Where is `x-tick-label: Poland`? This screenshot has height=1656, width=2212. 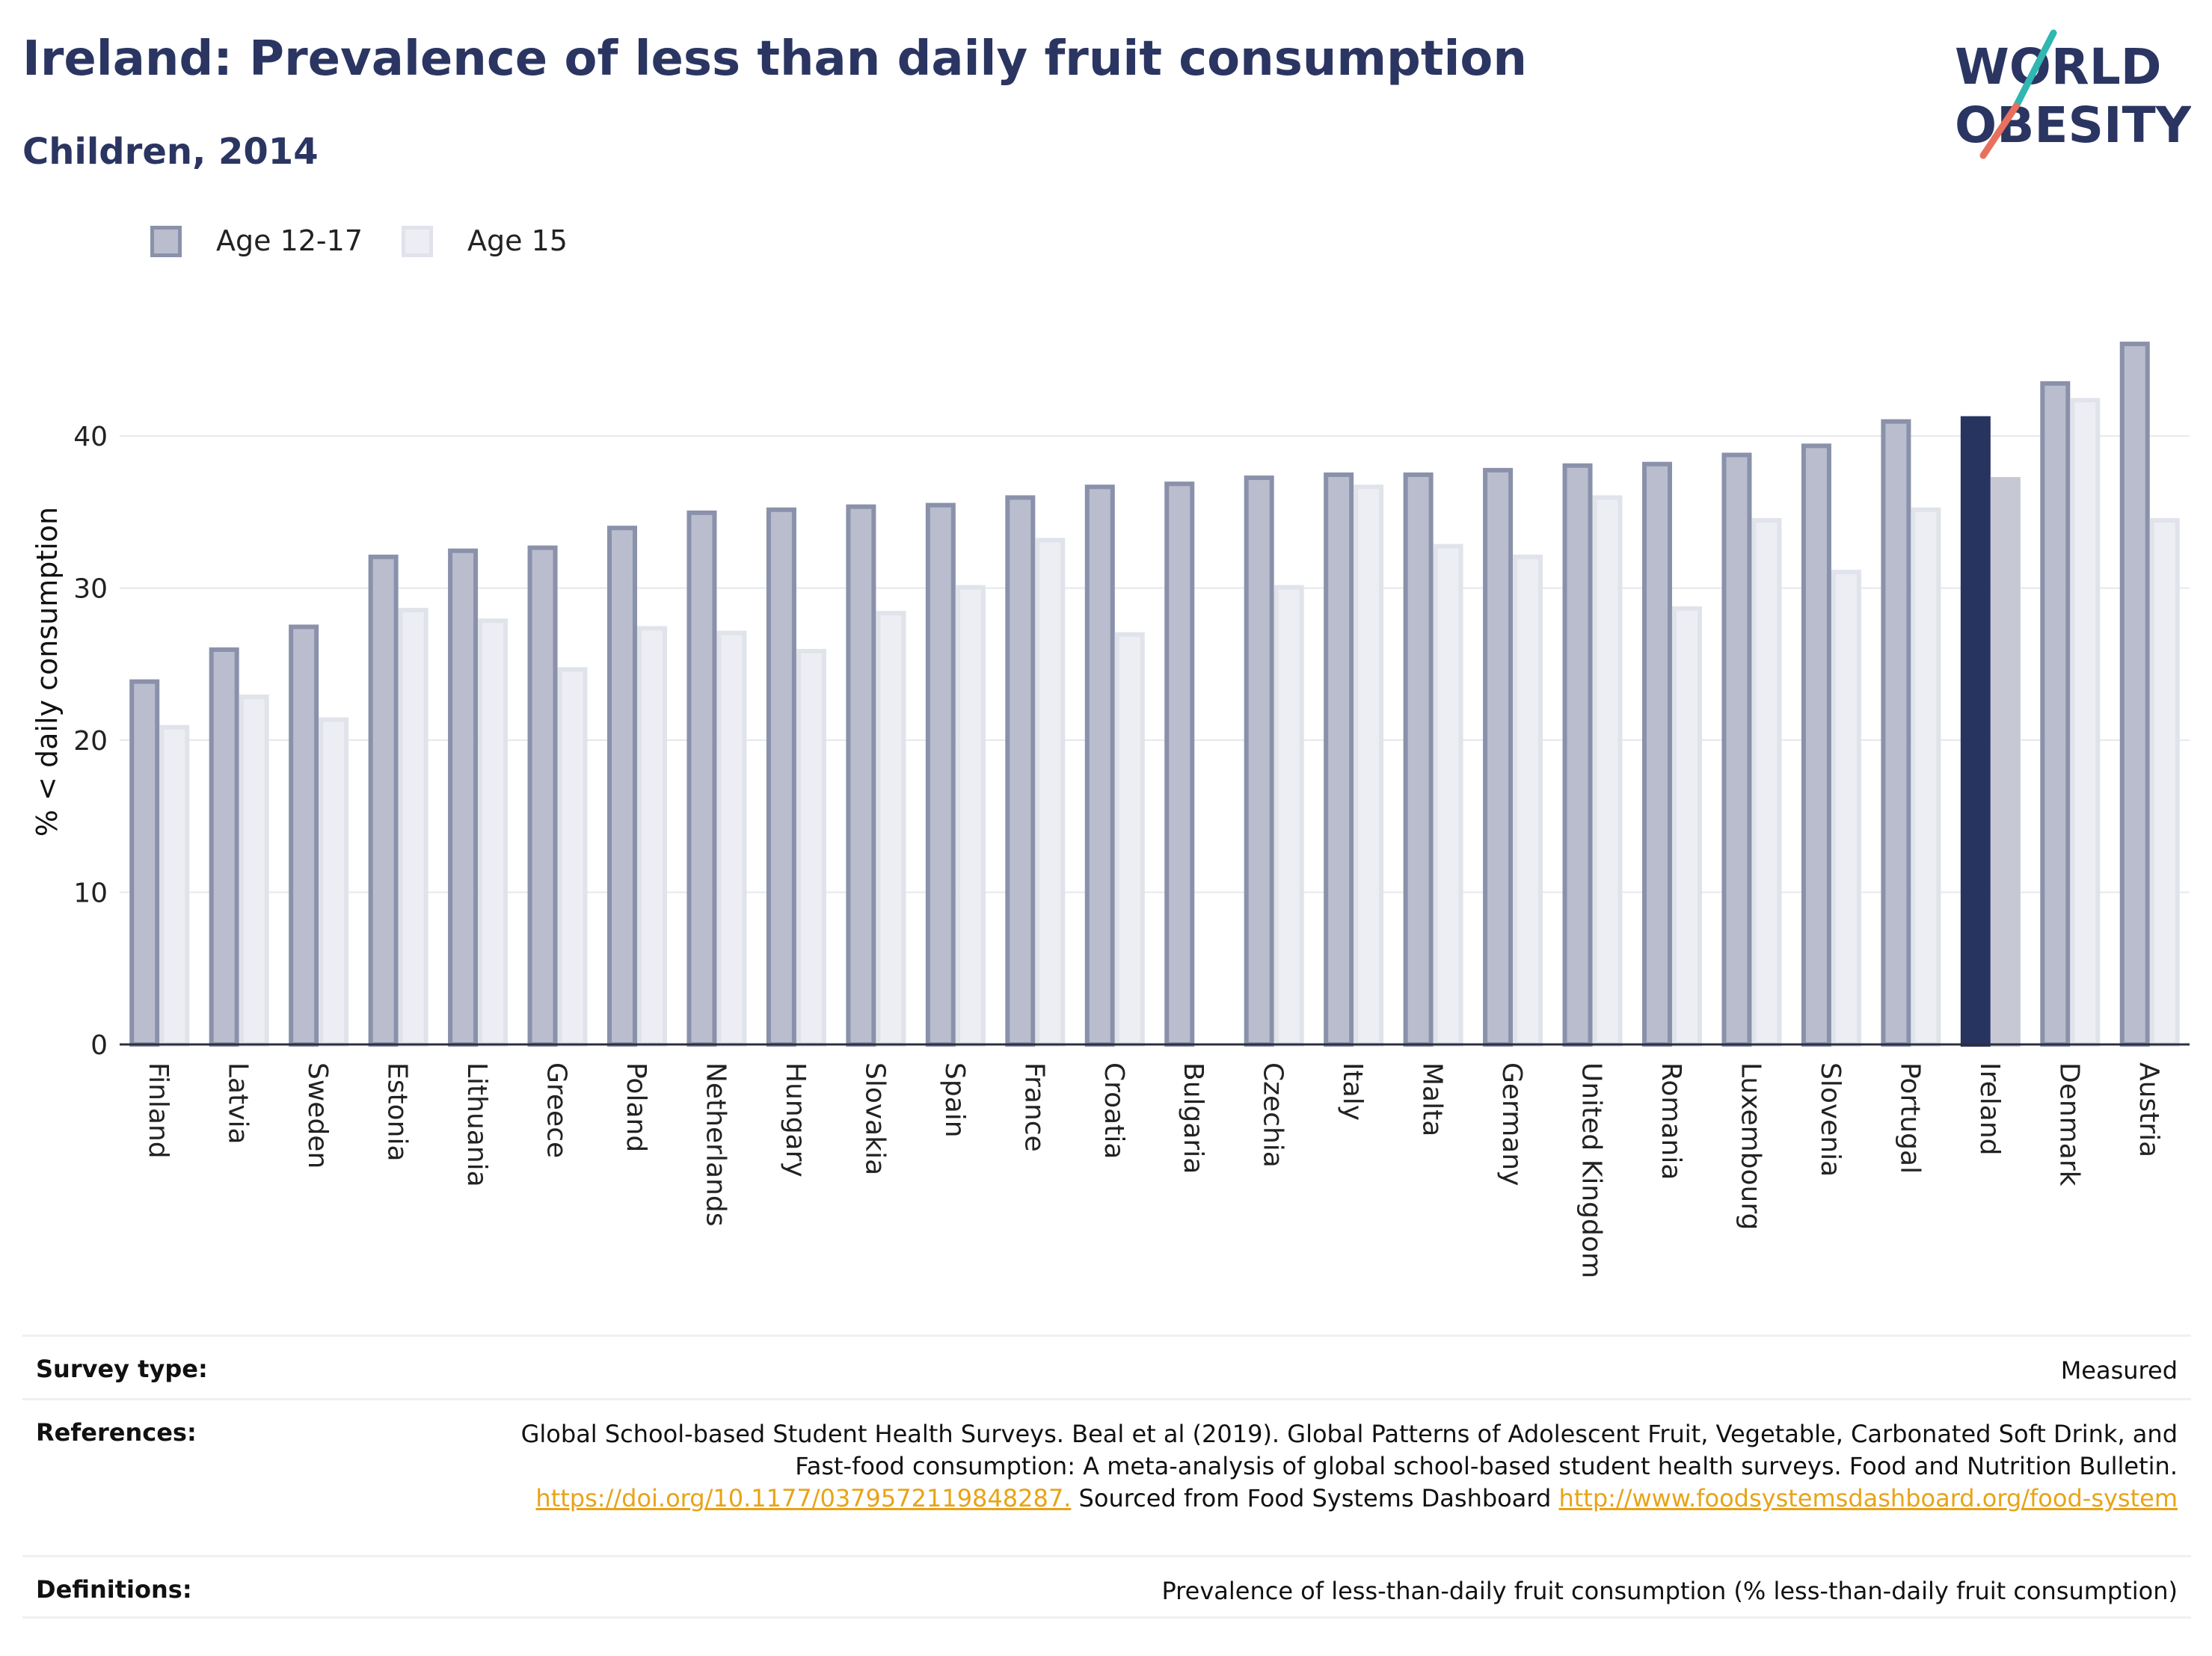
x-tick-label: Poland is located at coordinates (636, 1107).